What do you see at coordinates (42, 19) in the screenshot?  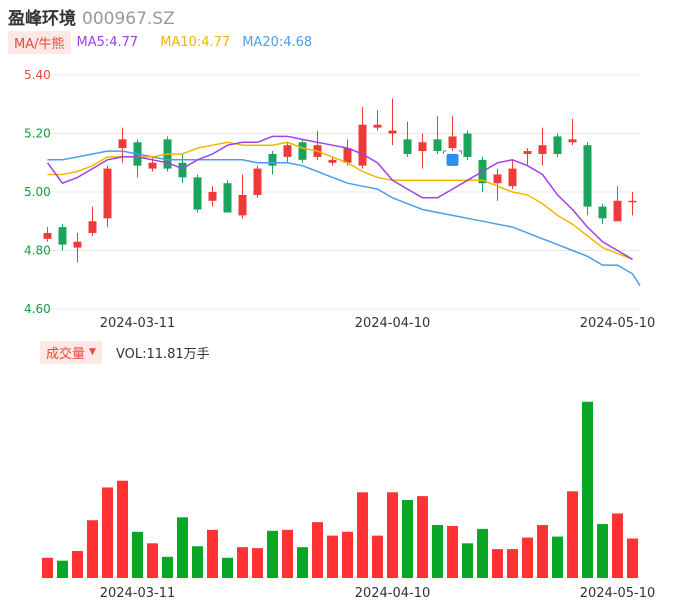 I see `stock-name: 盈峰环境` at bounding box center [42, 19].